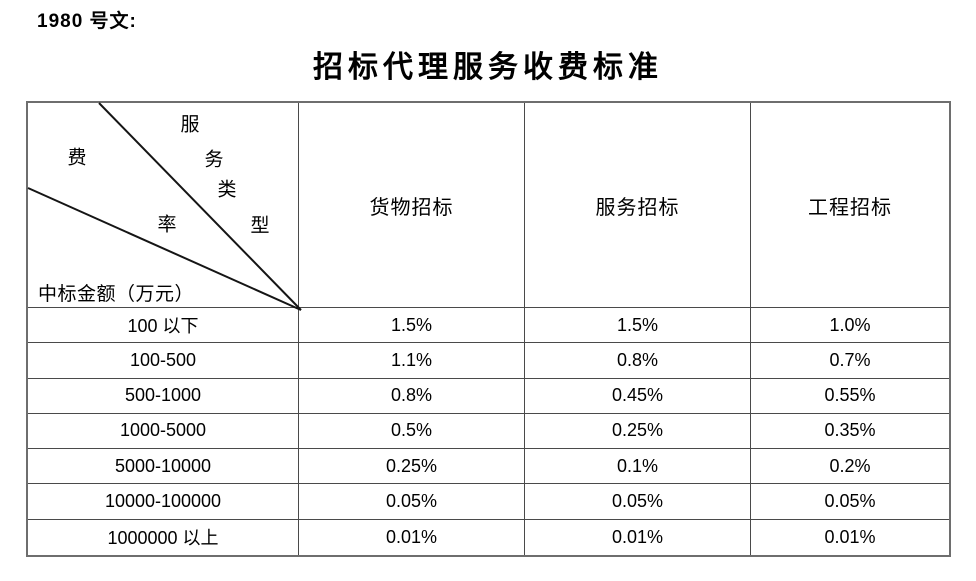 This screenshot has height=581, width=976. I want to click on rate-cell: 0.7%, so click(850, 361).